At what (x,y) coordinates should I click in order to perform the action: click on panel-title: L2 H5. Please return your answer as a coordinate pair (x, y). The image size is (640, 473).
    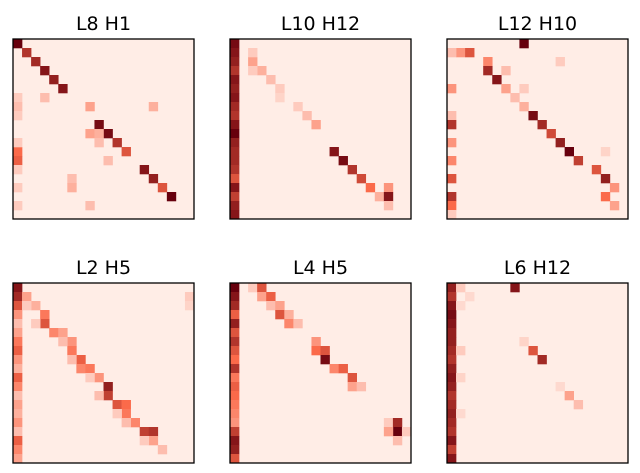
    Looking at the image, I should click on (103, 268).